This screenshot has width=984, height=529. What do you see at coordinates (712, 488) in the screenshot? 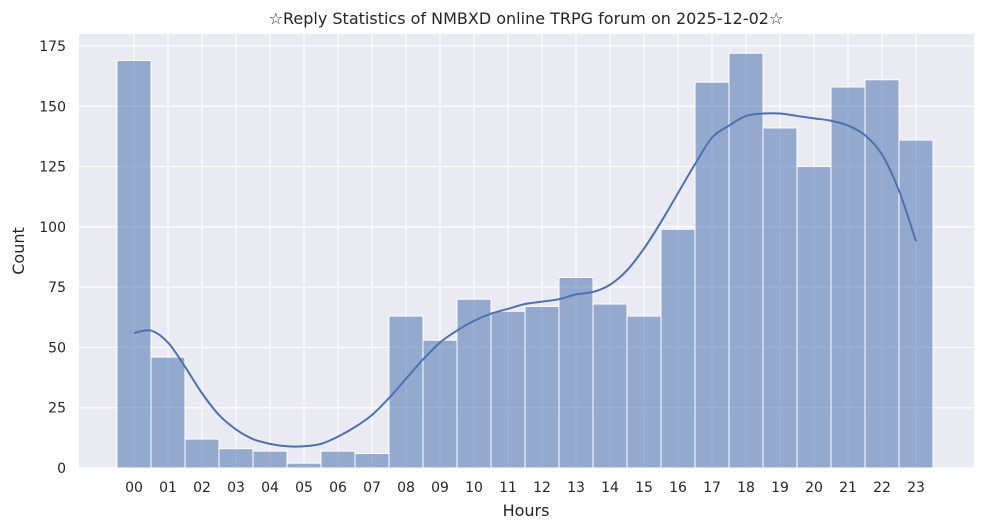
I see `x-tick-label-17: 17` at bounding box center [712, 488].